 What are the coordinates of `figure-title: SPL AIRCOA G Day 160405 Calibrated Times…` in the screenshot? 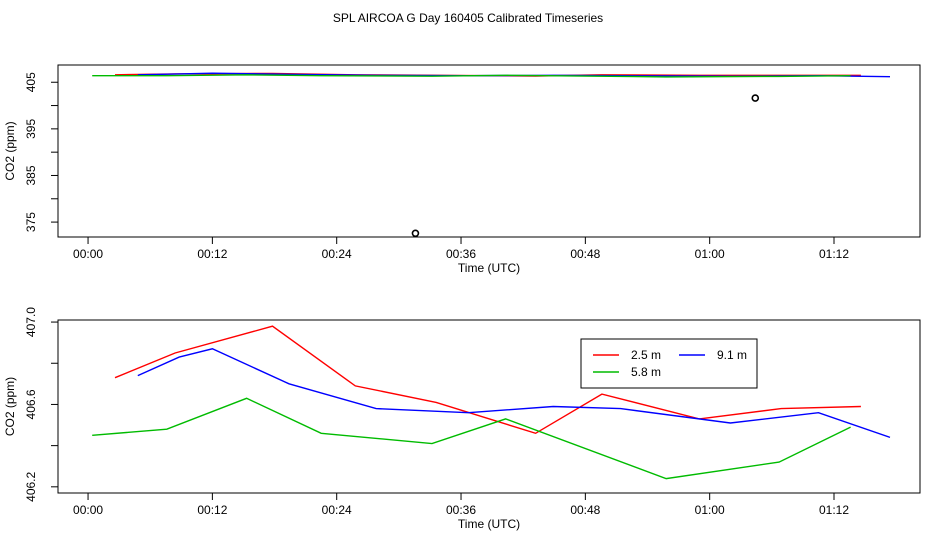 It's located at (468, 18).